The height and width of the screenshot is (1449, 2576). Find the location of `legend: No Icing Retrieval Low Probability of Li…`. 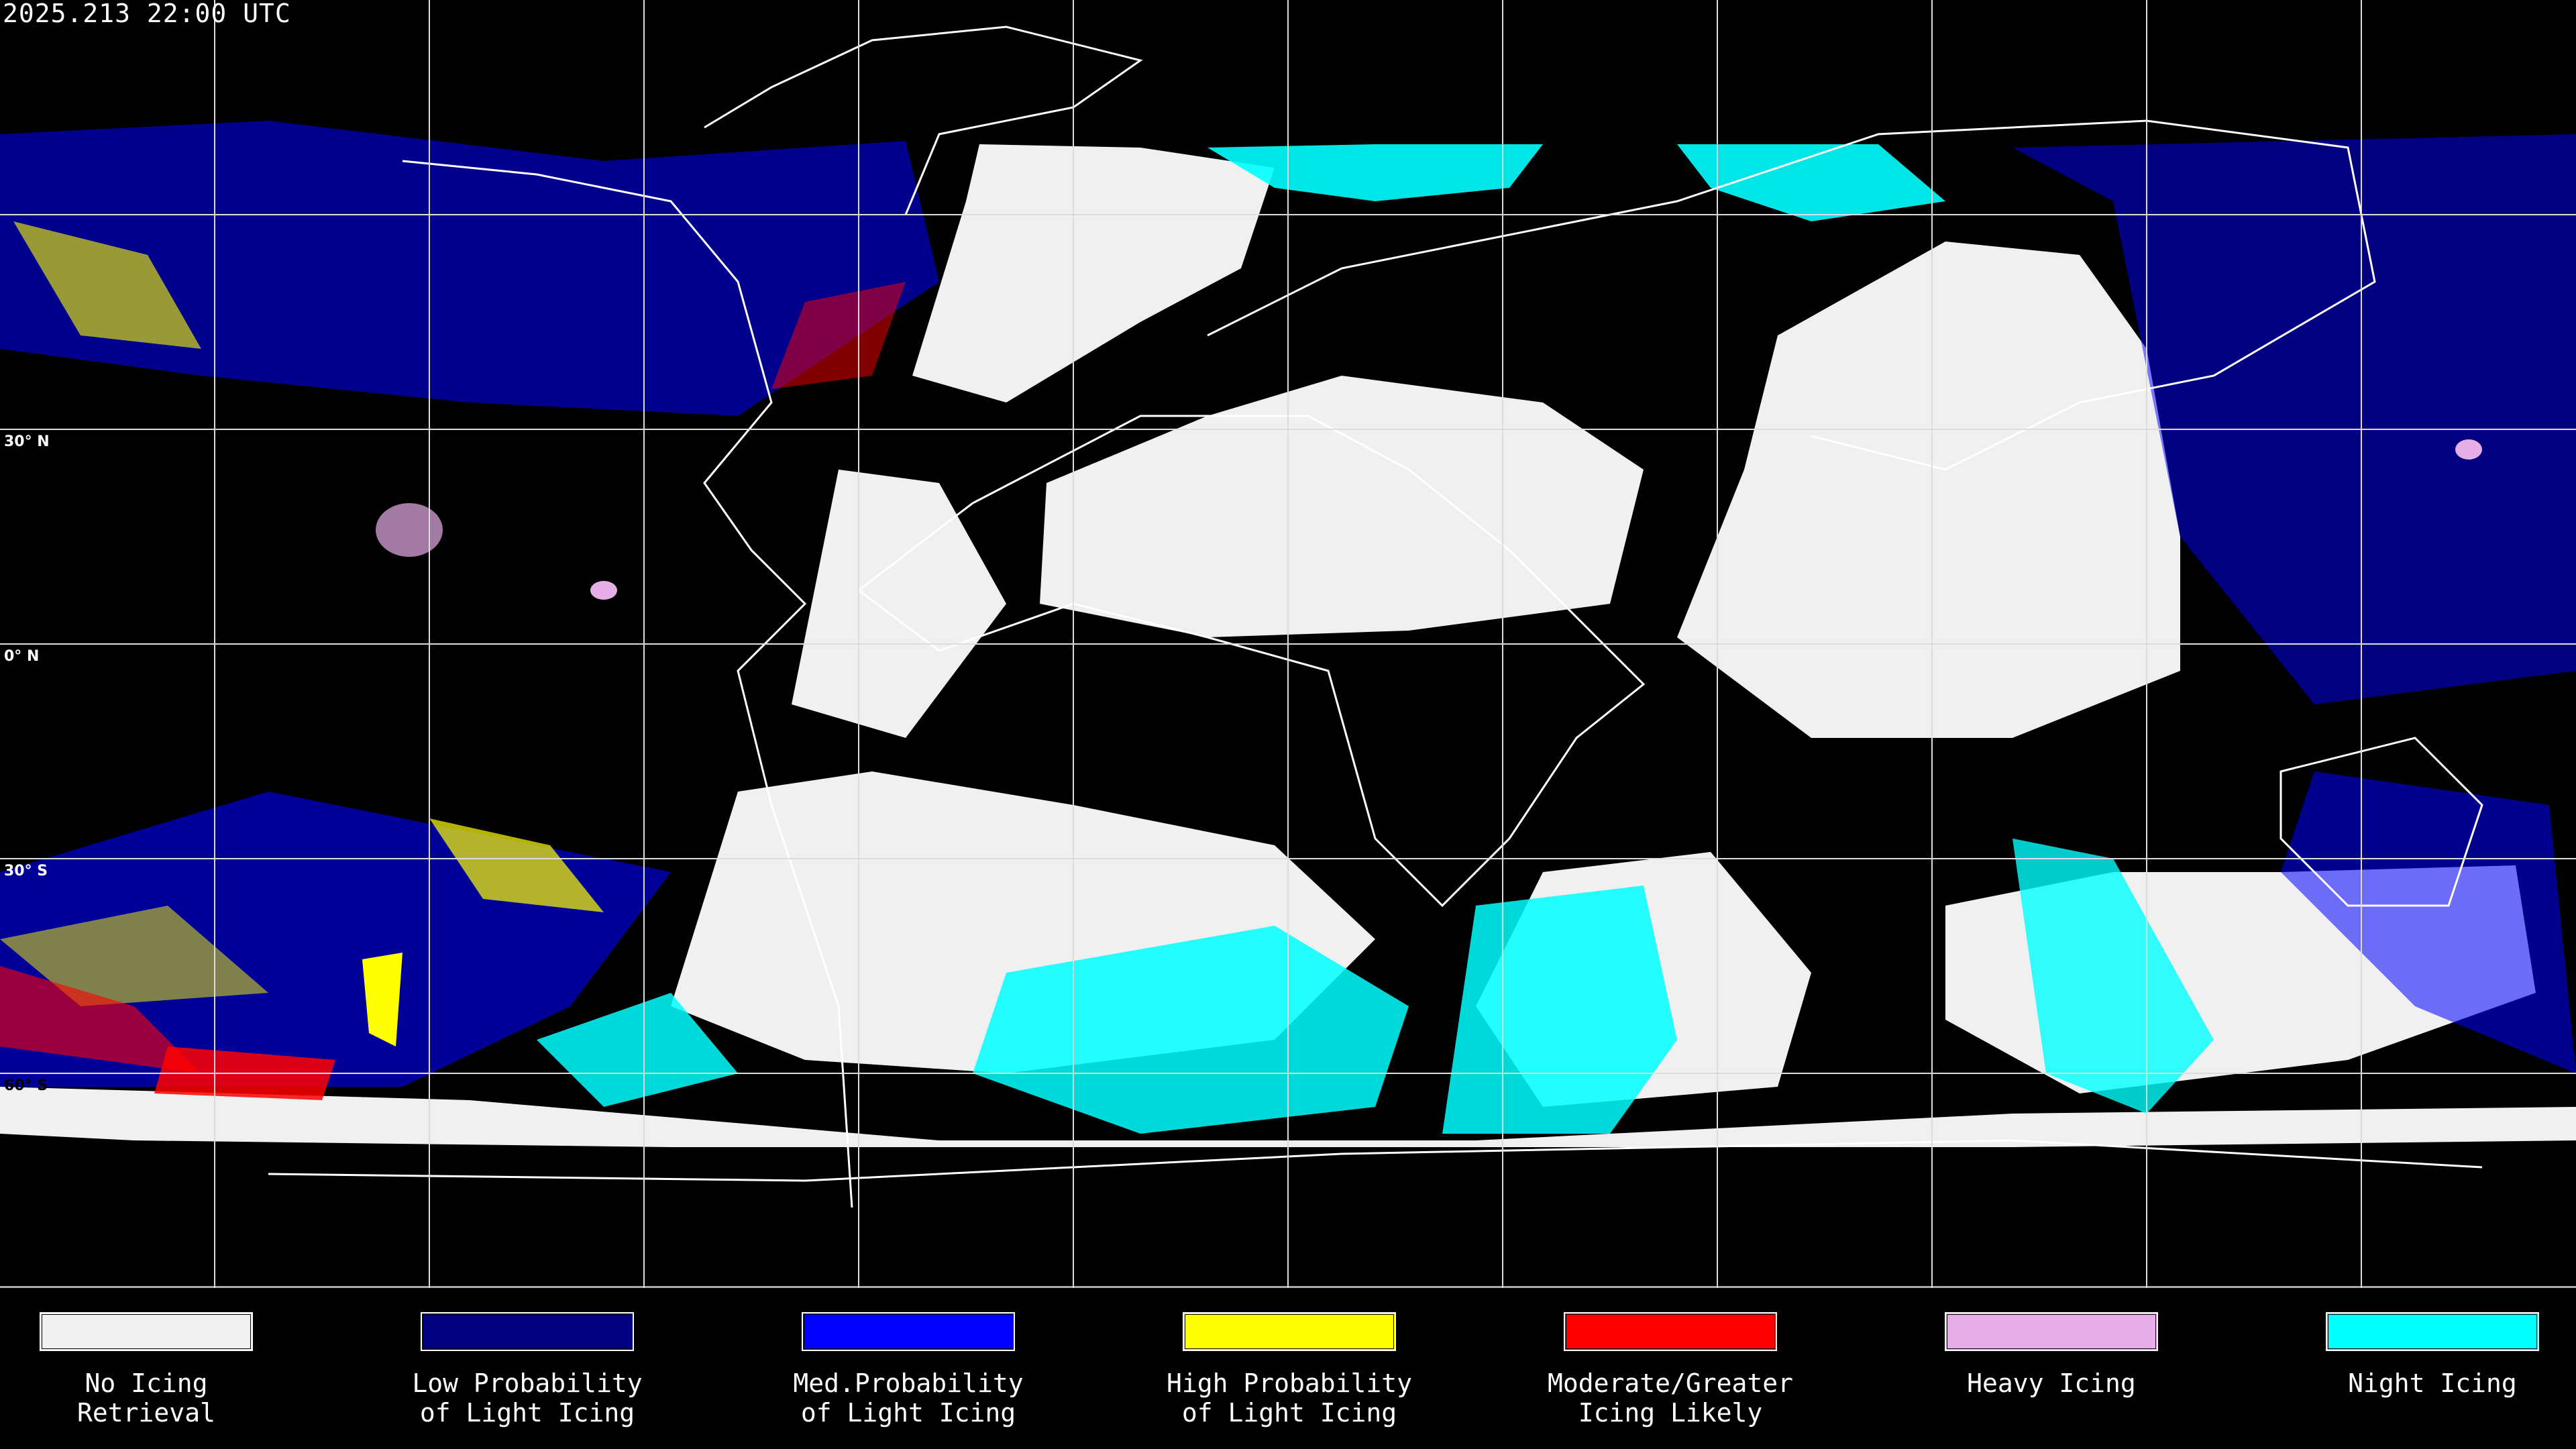

legend: No Icing Retrieval Low Probability of Li… is located at coordinates (1288, 1368).